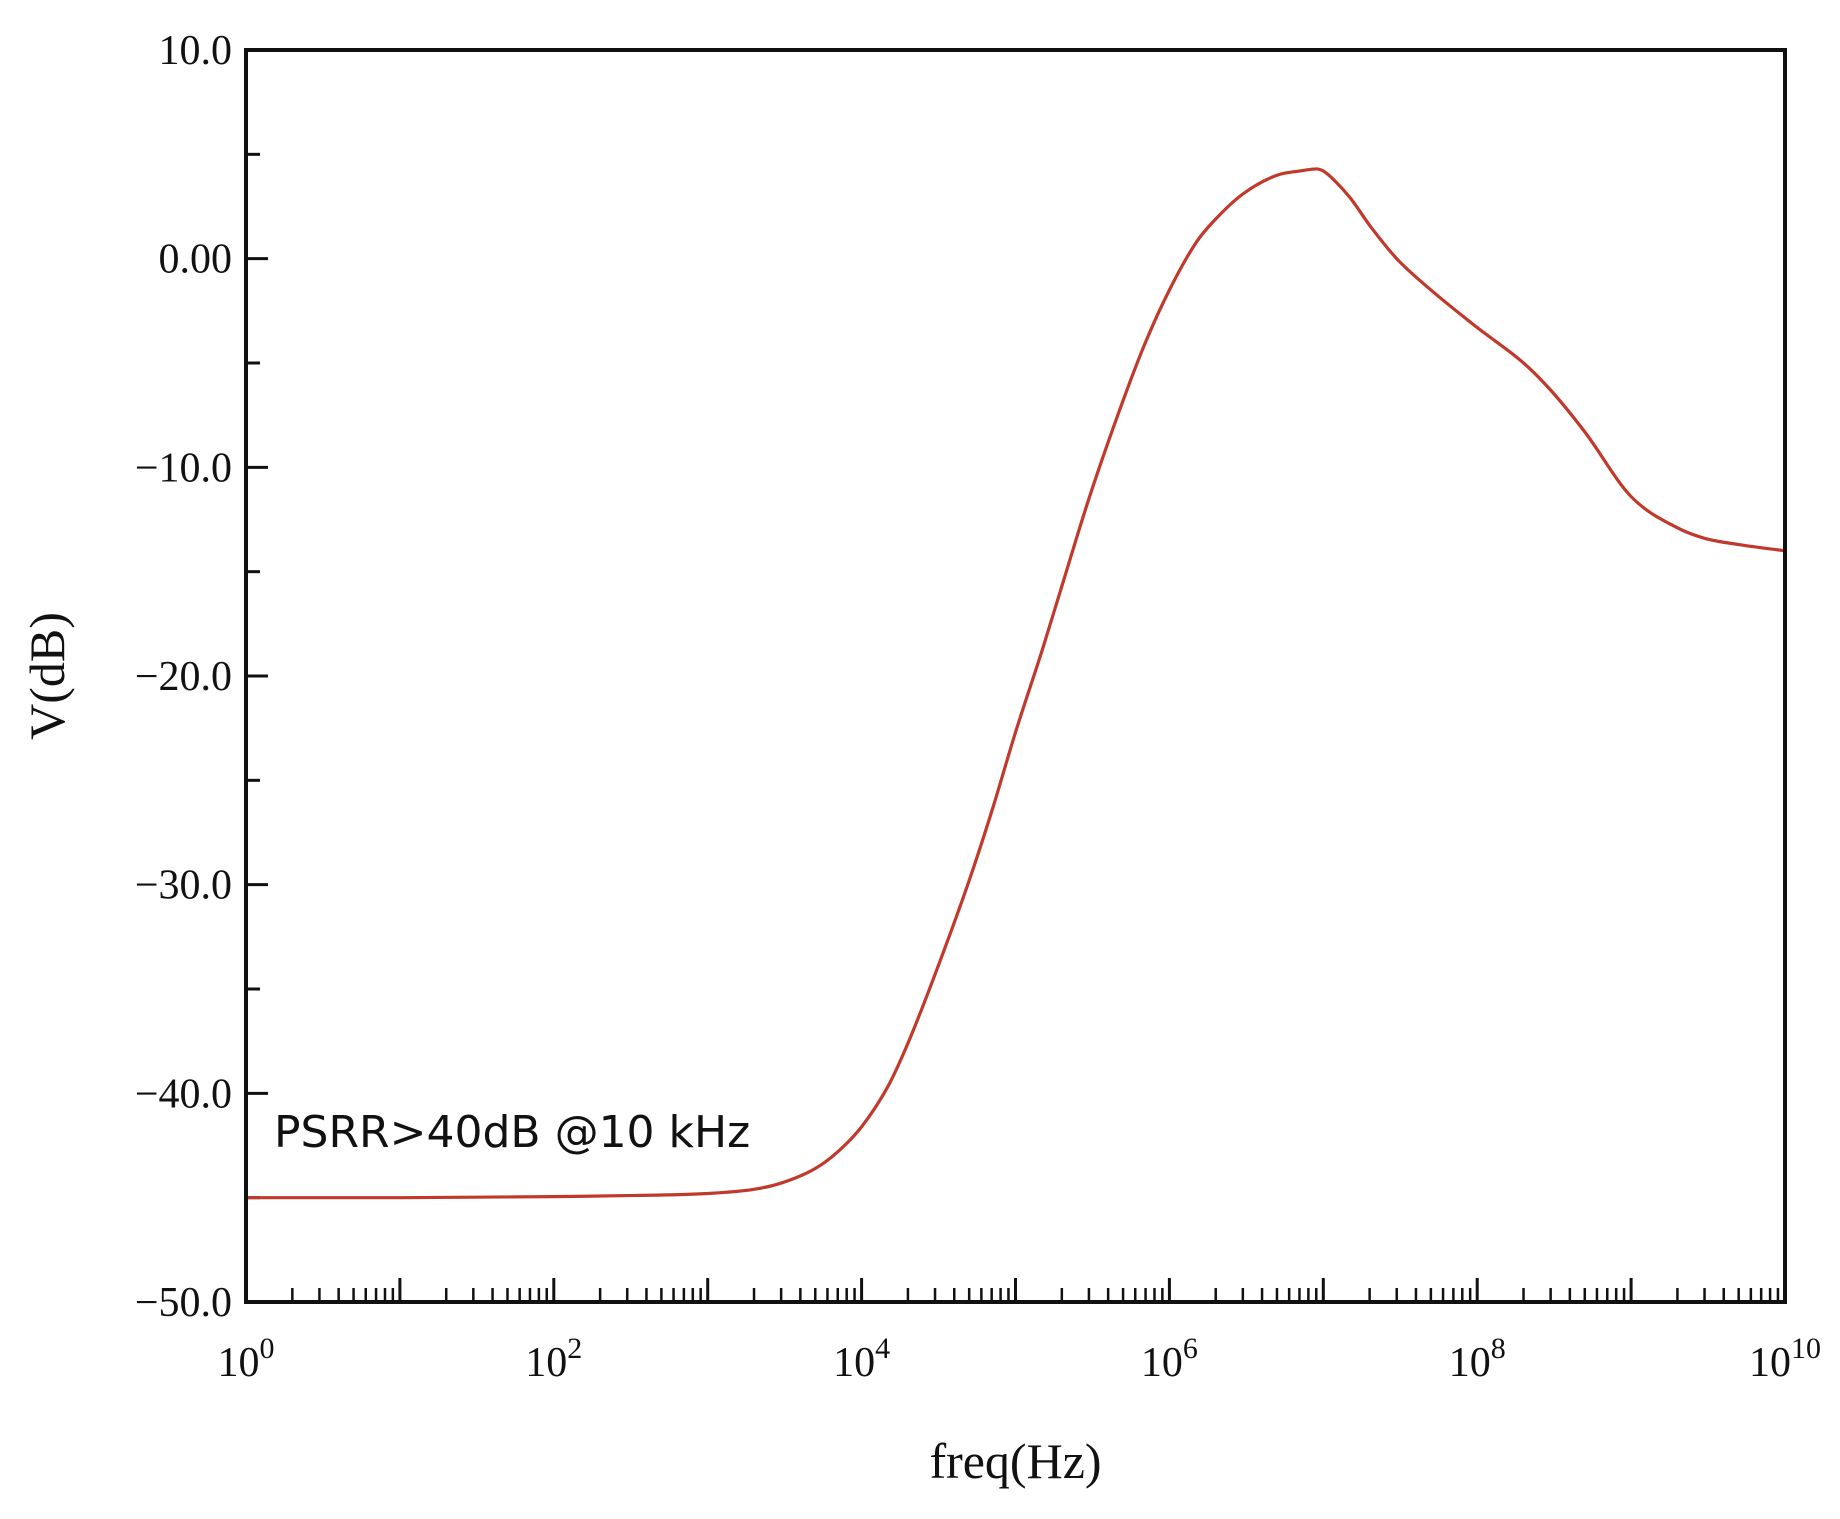  Describe the element at coordinates (196, 260) in the screenshot. I see `y-tick-label: 0.00` at that location.